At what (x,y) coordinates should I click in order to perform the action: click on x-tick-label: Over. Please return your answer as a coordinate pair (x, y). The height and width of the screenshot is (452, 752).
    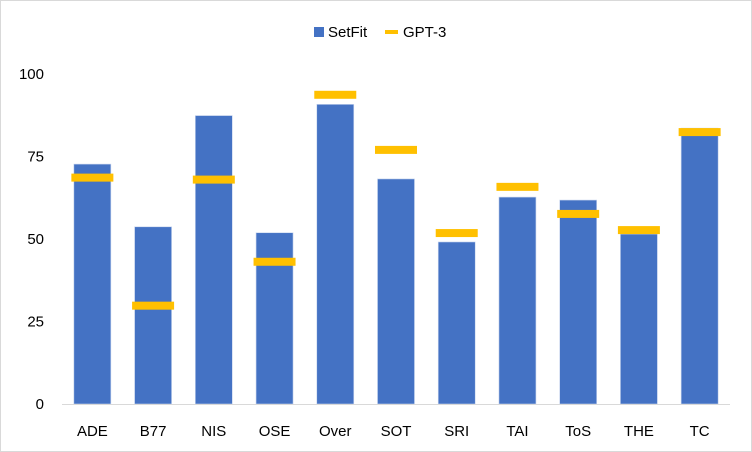
    Looking at the image, I should click on (335, 431).